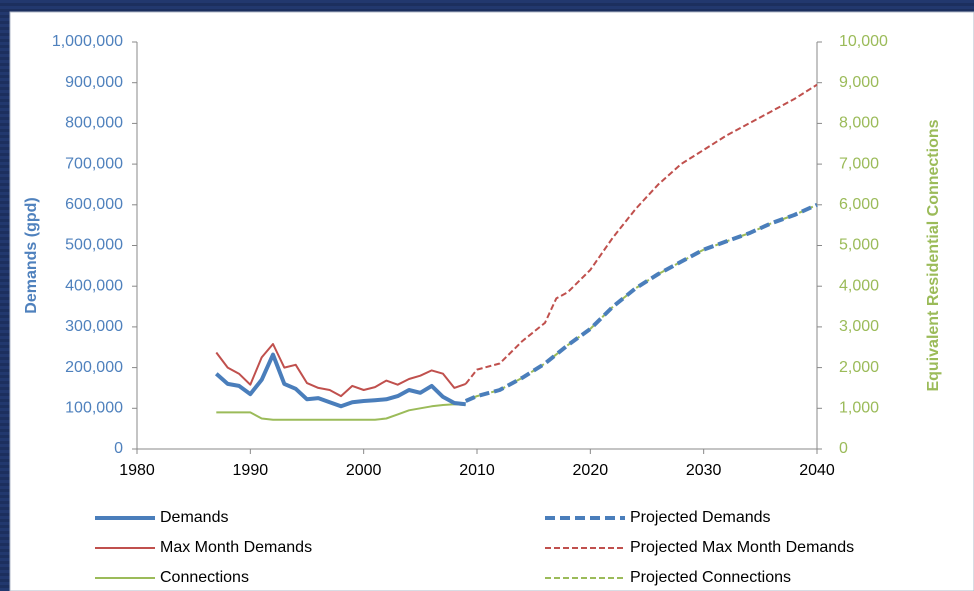  What do you see at coordinates (94, 326) in the screenshot?
I see `y-tick-label: 300,000` at bounding box center [94, 326].